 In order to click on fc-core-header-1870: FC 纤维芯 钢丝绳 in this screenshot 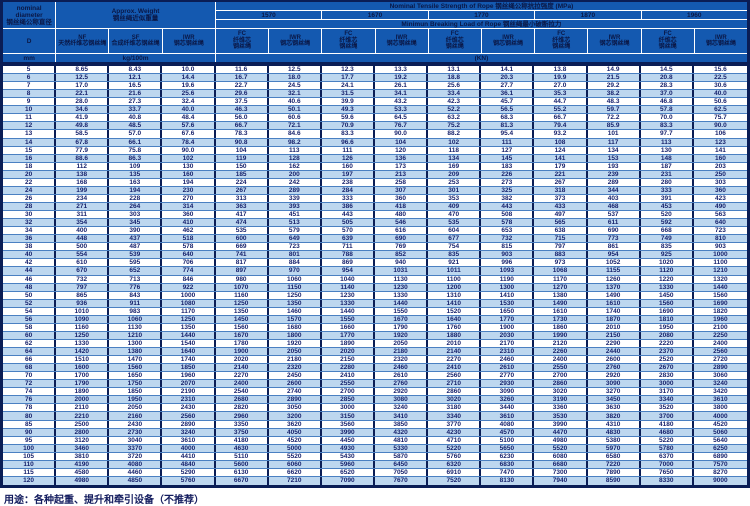, I will do `click(561, 41)`.